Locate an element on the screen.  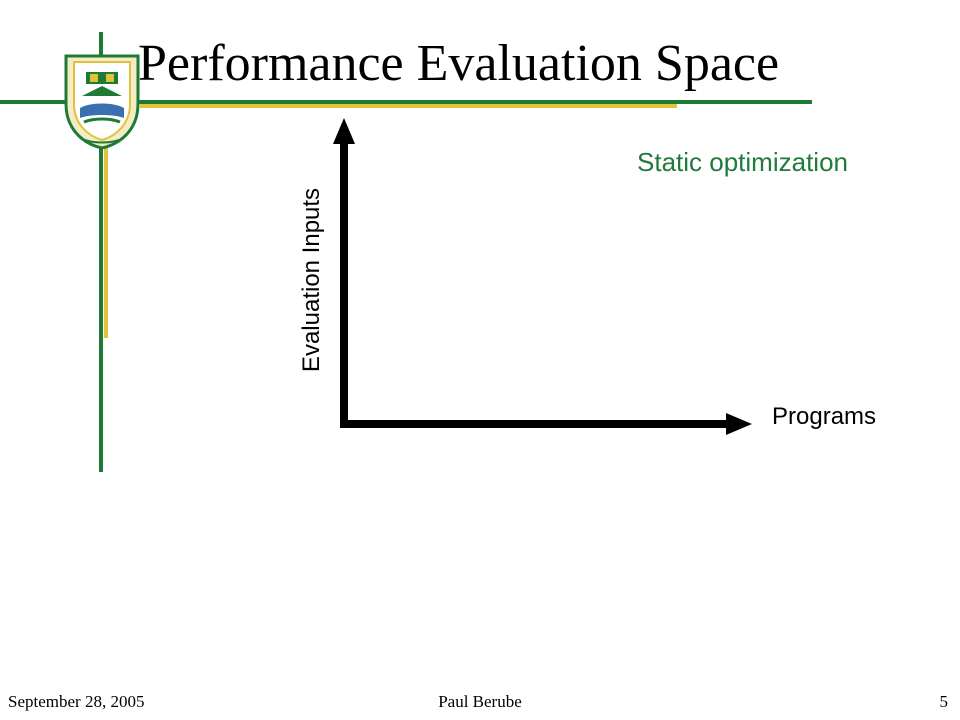
frame-vertical-gold-line is located at coordinates (106, 216).